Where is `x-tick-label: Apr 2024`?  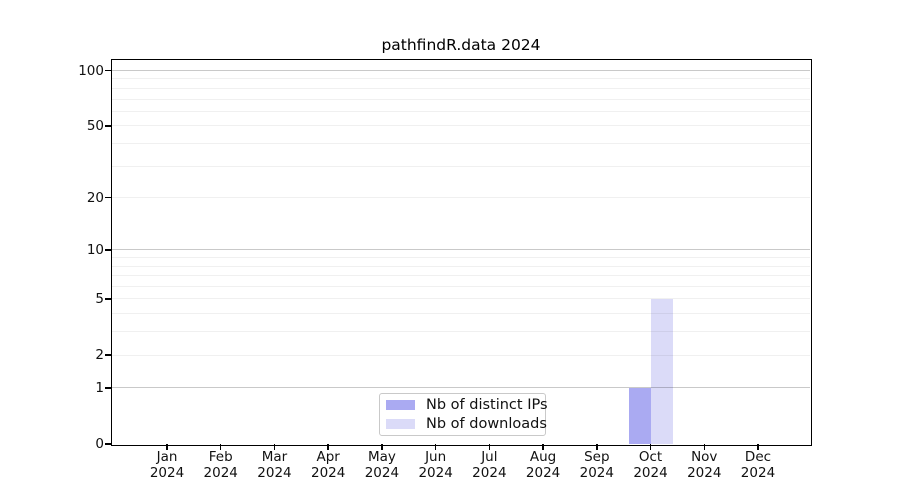
x-tick-label: Apr 2024 is located at coordinates (328, 465).